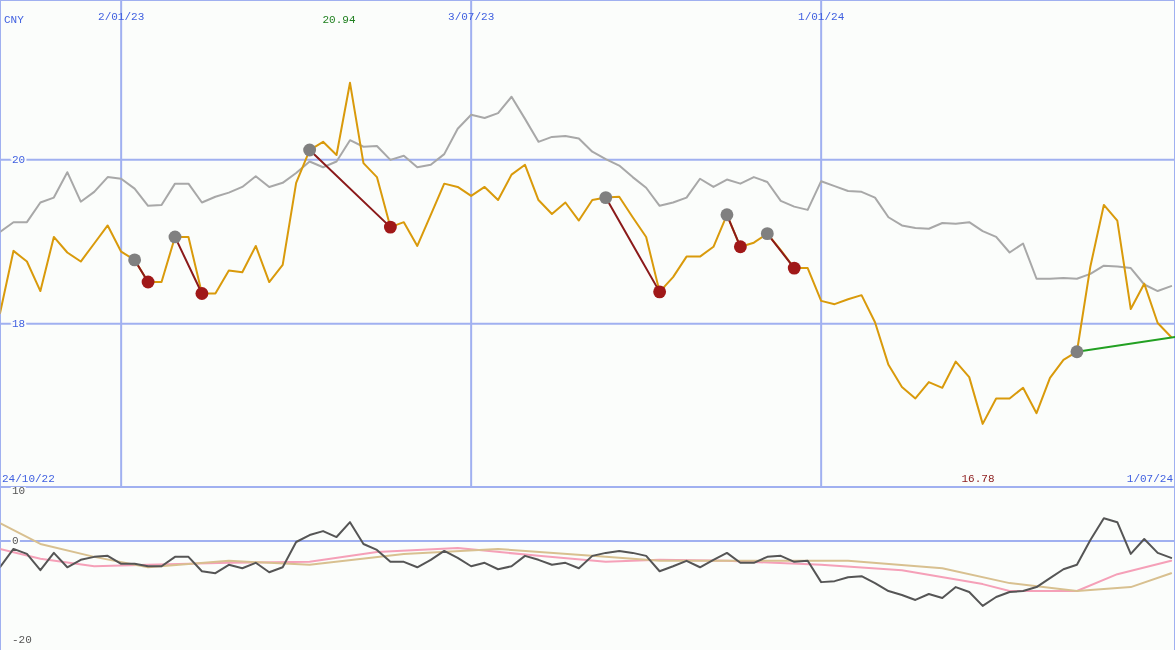 This screenshot has height=650, width=1175. What do you see at coordinates (339, 20) in the screenshot?
I see `annotation: 20.94` at bounding box center [339, 20].